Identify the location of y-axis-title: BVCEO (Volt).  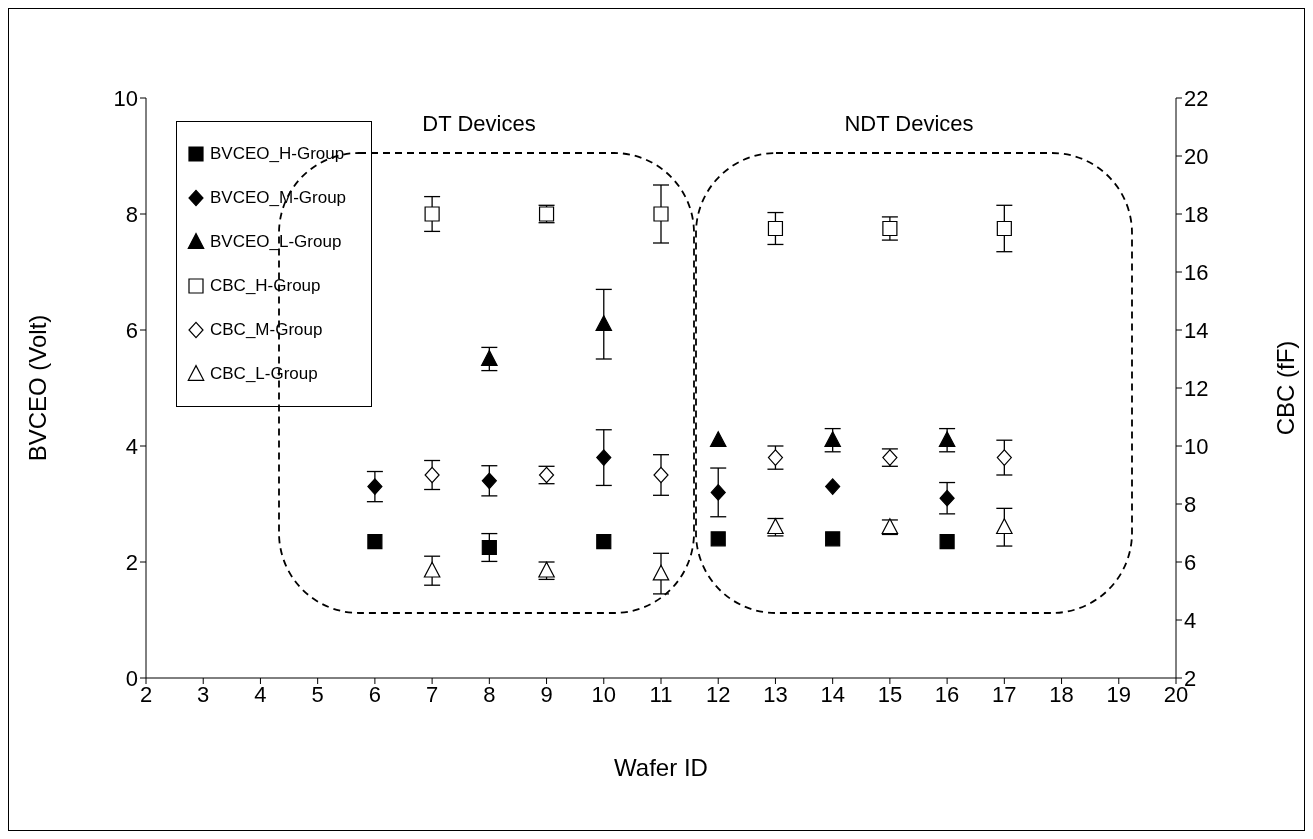
(37, 388).